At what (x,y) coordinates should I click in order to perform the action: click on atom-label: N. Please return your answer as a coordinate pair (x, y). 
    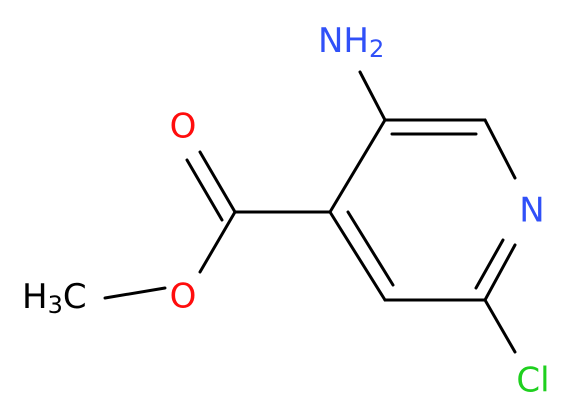
    Looking at the image, I should click on (531, 211).